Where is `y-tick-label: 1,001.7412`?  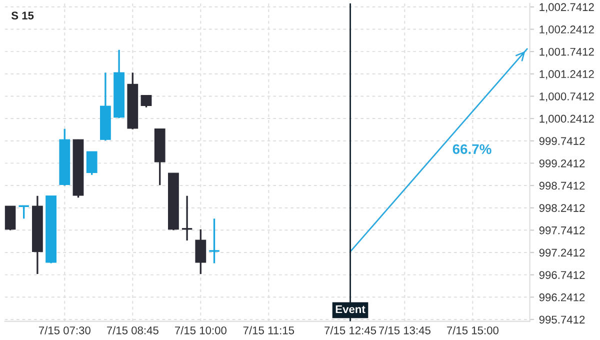
y-tick-label: 1,001.7412 is located at coordinates (567, 53).